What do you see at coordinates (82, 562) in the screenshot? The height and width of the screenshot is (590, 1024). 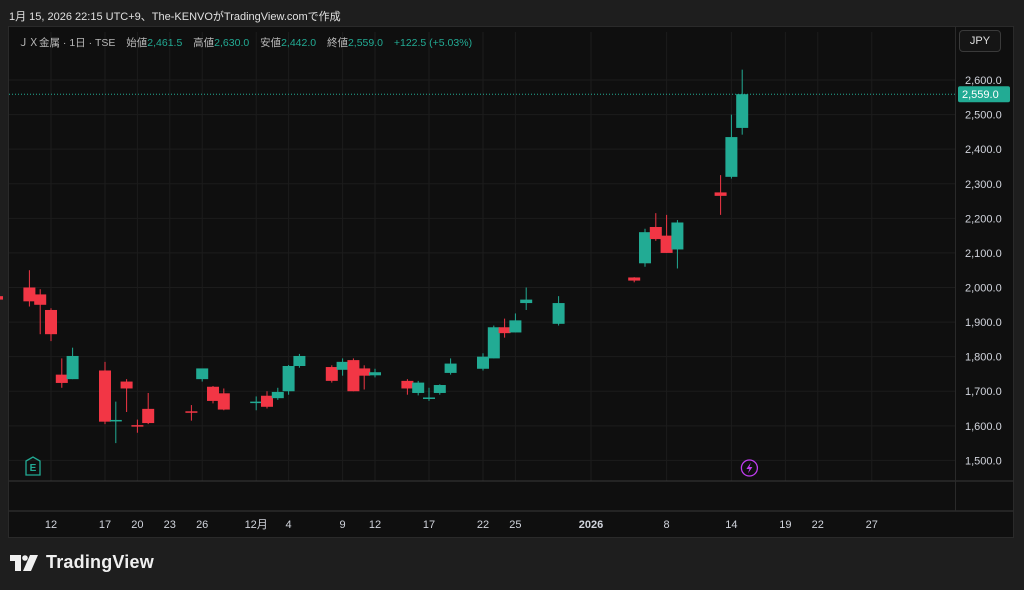 I see `tradingview-logo: TradingView` at bounding box center [82, 562].